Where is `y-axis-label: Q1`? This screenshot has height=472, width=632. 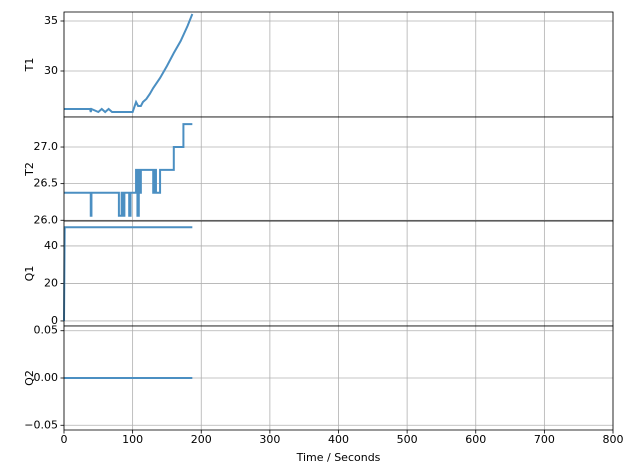 y-axis-label: Q1 is located at coordinates (29, 274).